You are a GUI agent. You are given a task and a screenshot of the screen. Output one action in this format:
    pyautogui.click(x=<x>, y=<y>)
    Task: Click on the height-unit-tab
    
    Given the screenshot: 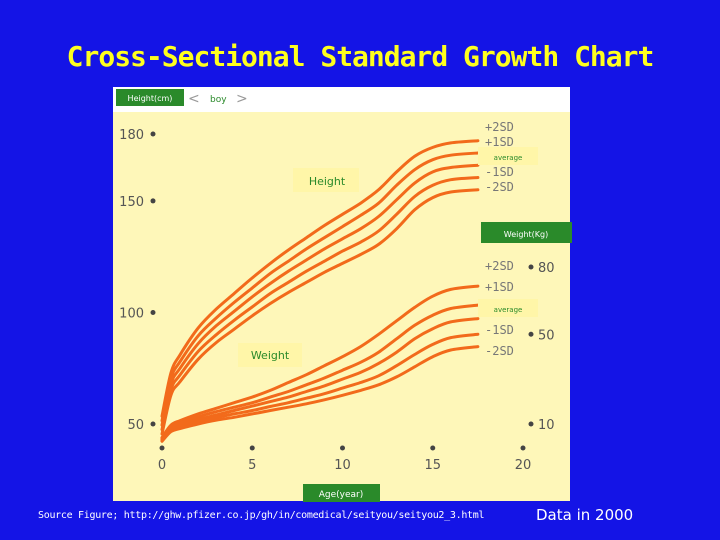 What is the action you would take?
    pyautogui.click(x=150, y=97)
    